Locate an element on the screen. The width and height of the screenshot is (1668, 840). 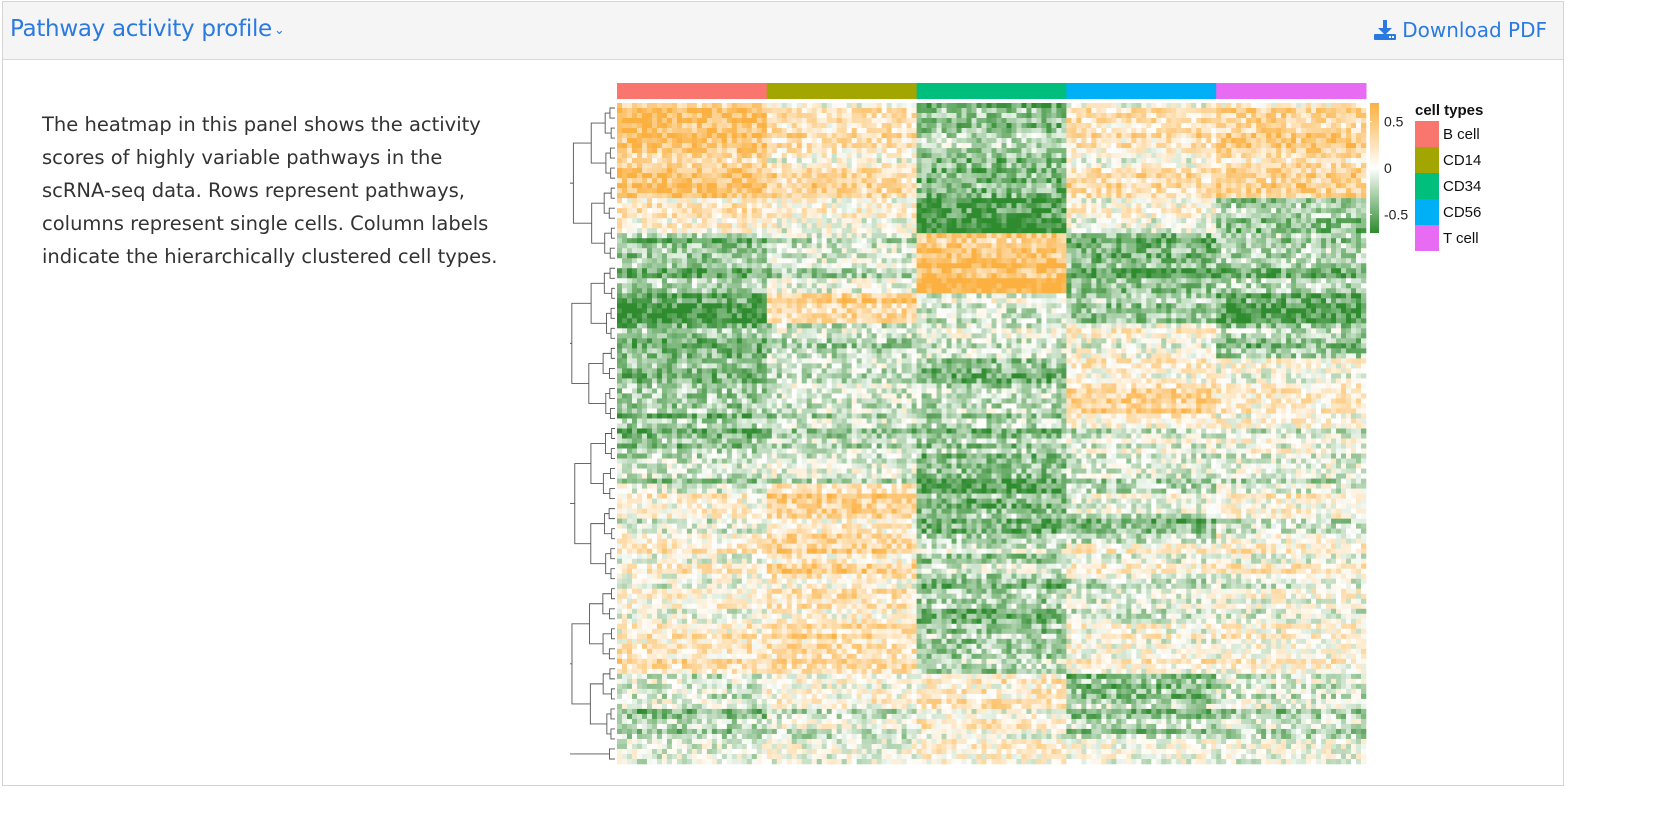
dendrogram-branch is located at coordinates (612, 313).